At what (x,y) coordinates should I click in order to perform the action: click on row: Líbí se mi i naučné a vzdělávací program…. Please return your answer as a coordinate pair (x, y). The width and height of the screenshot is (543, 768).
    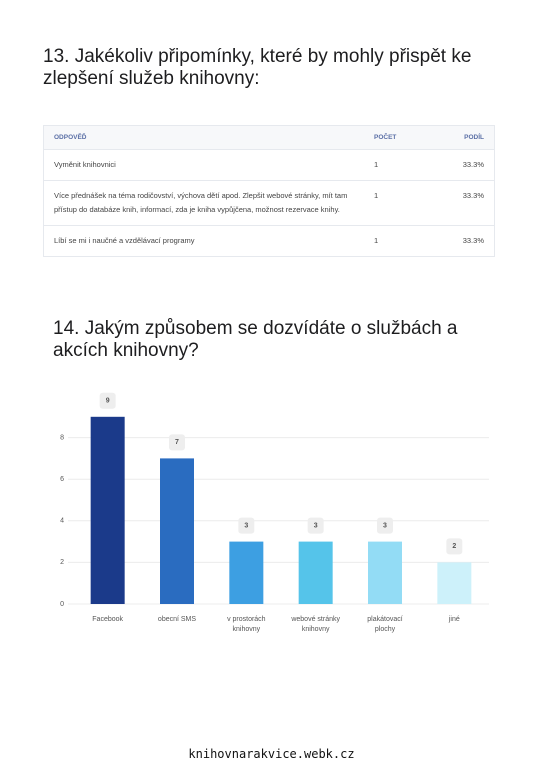
    Looking at the image, I should click on (269, 241).